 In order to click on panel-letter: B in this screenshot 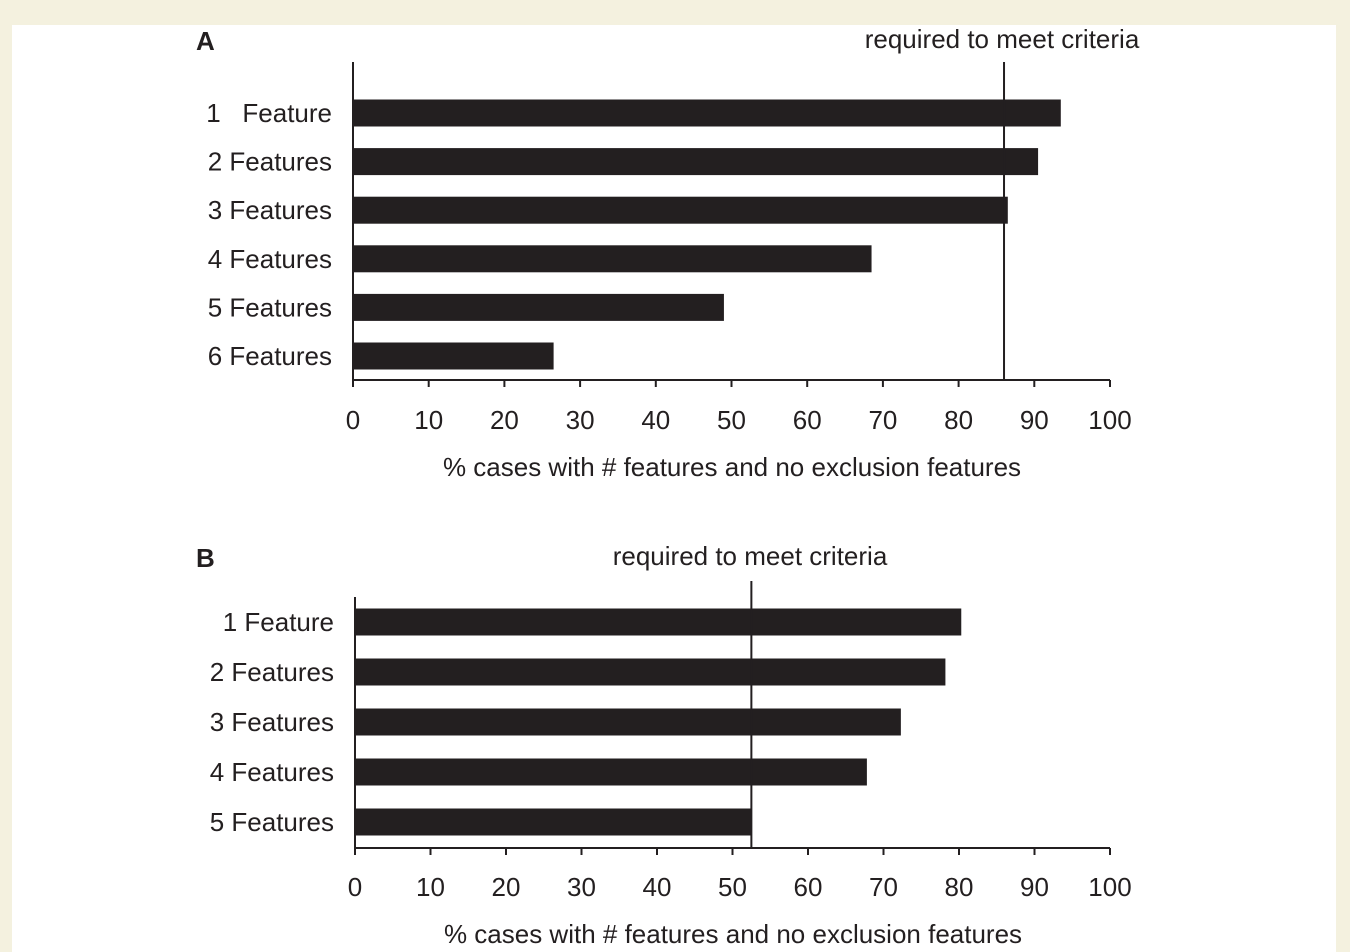, I will do `click(205, 558)`.